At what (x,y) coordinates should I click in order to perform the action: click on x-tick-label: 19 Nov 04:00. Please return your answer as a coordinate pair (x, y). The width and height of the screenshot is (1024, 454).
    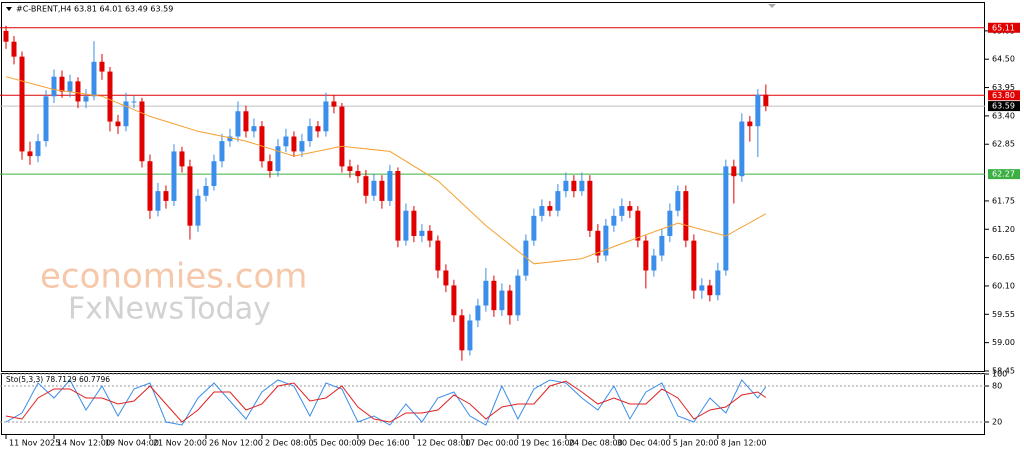
    Looking at the image, I should click on (132, 443).